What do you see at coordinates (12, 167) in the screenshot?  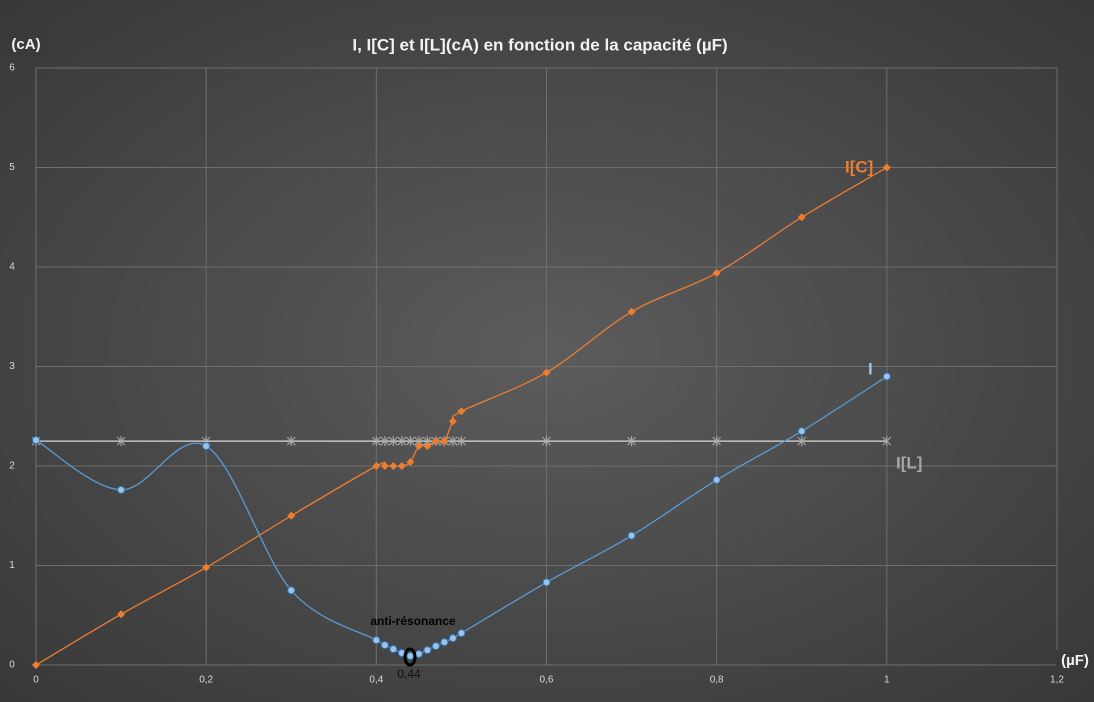 I see `y-tick-label: 5` at bounding box center [12, 167].